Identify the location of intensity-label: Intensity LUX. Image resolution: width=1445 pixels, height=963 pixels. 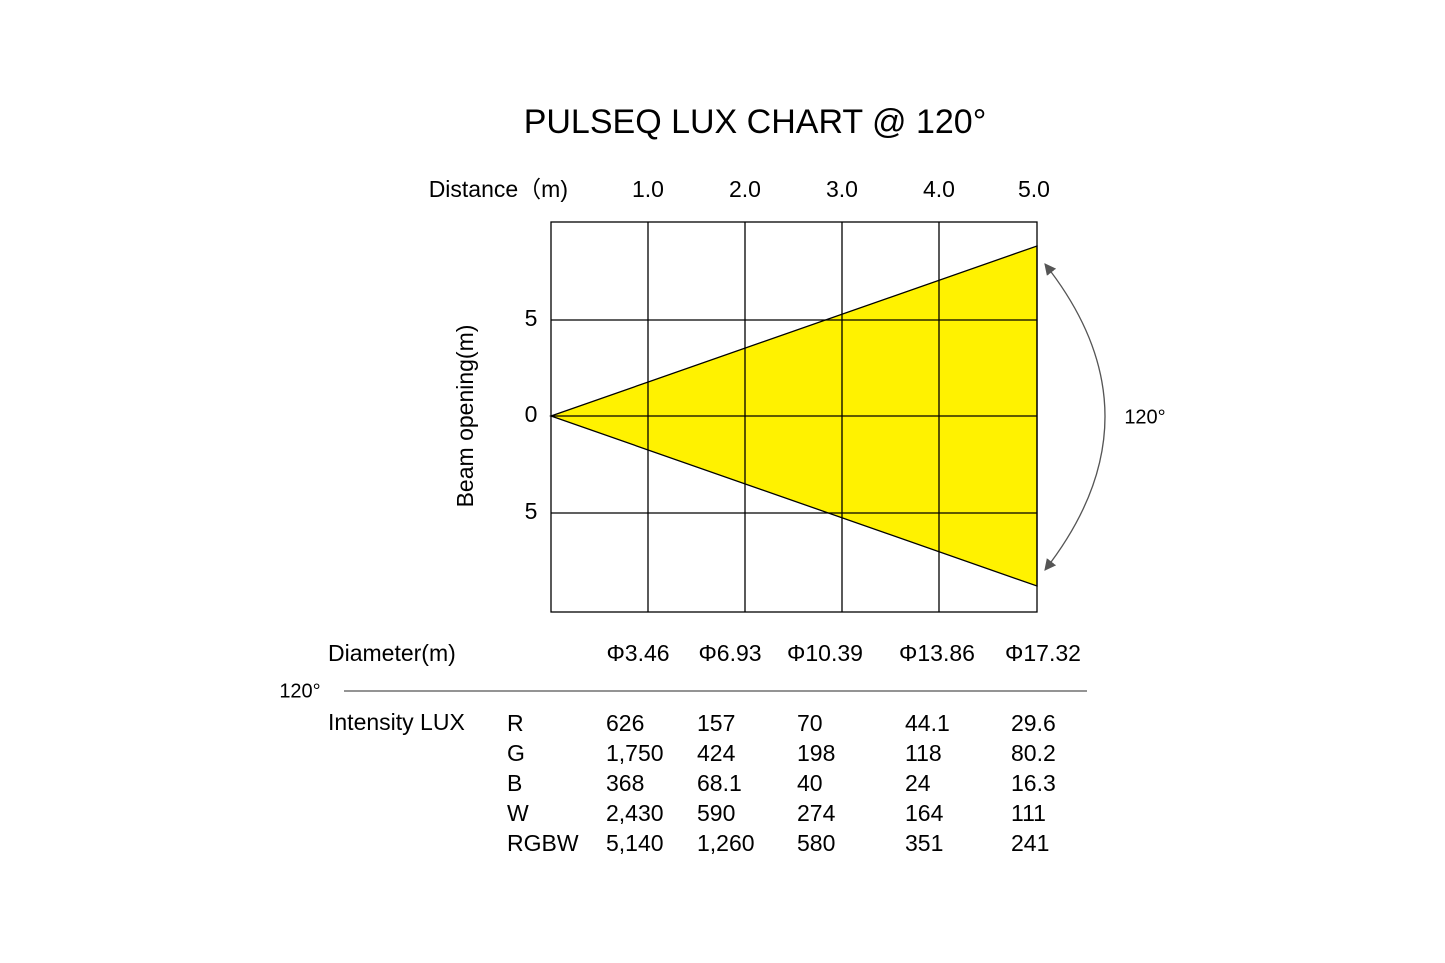
(396, 722).